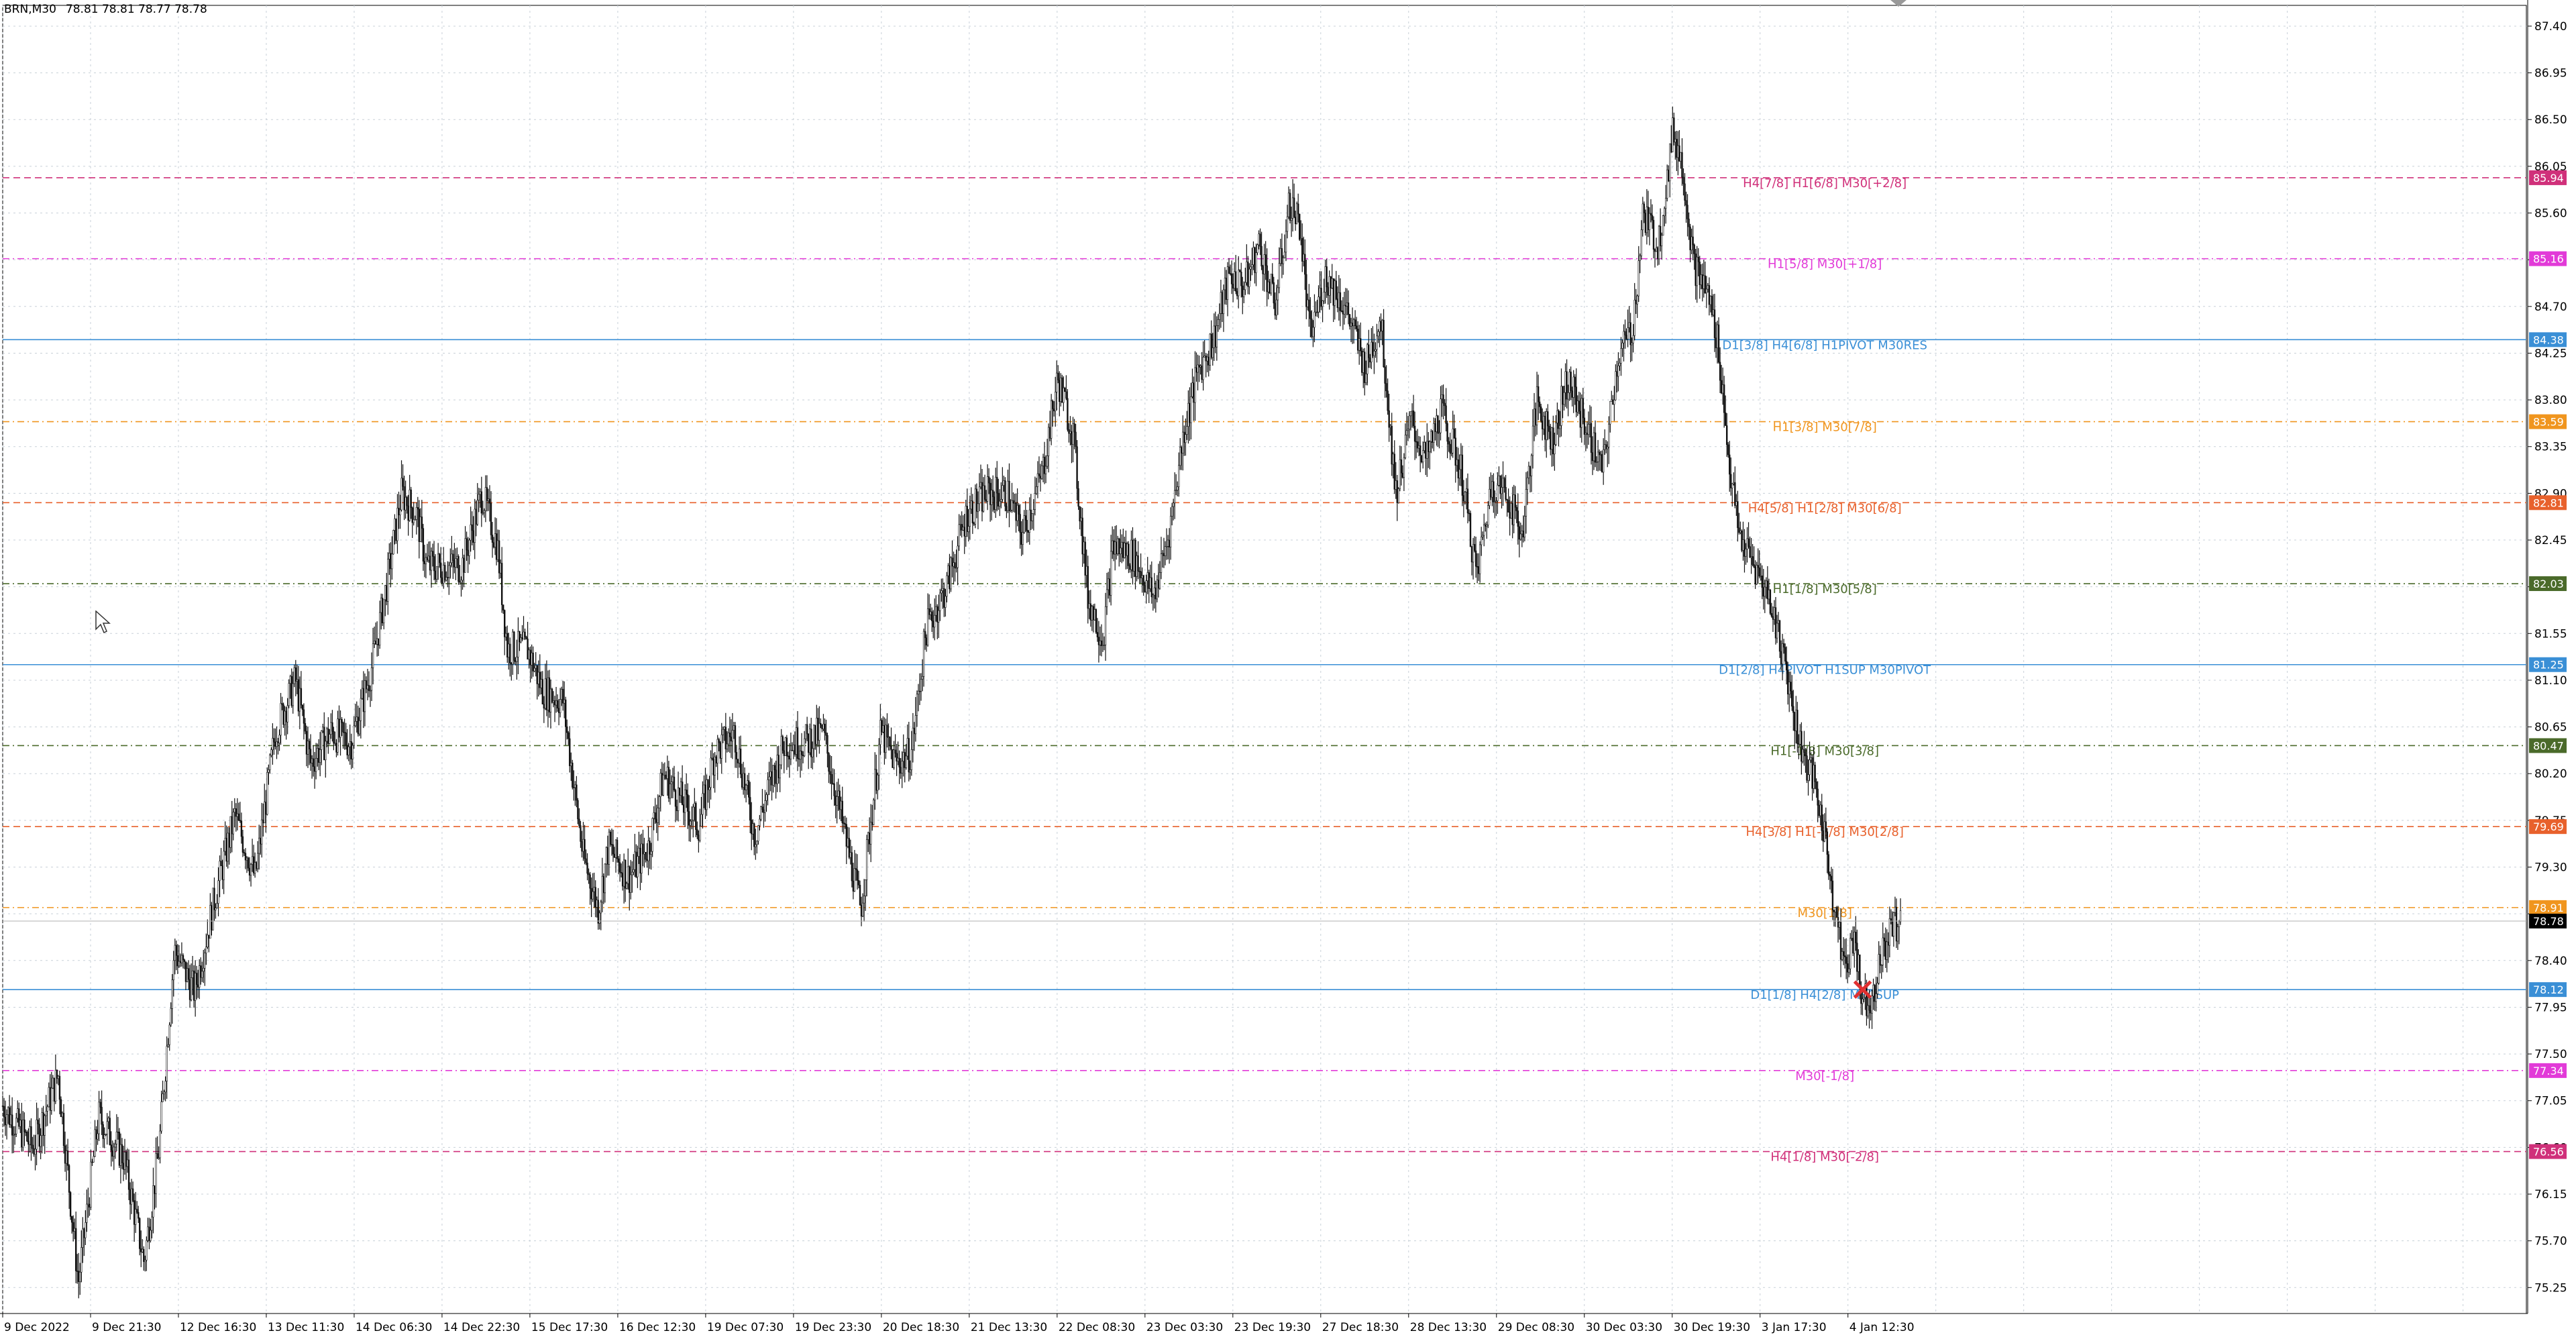  I want to click on level-price-value: 80.47, so click(2548, 745).